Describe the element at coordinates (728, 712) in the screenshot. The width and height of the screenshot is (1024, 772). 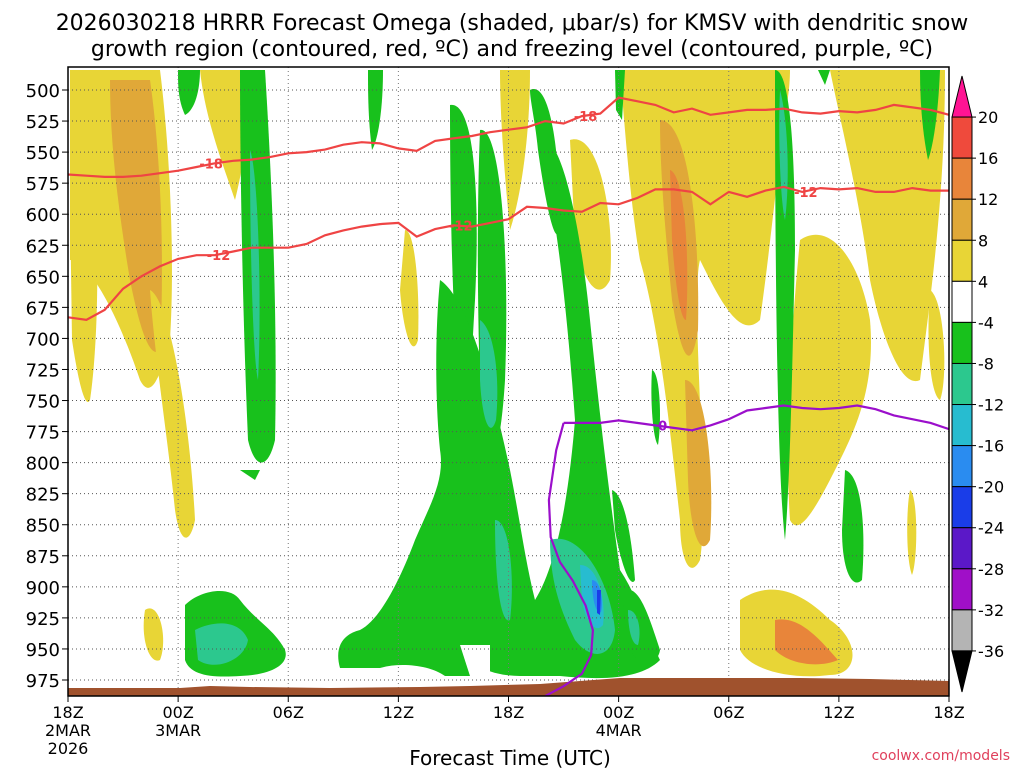
I see `x-tick-label-6: 06Z` at that location.